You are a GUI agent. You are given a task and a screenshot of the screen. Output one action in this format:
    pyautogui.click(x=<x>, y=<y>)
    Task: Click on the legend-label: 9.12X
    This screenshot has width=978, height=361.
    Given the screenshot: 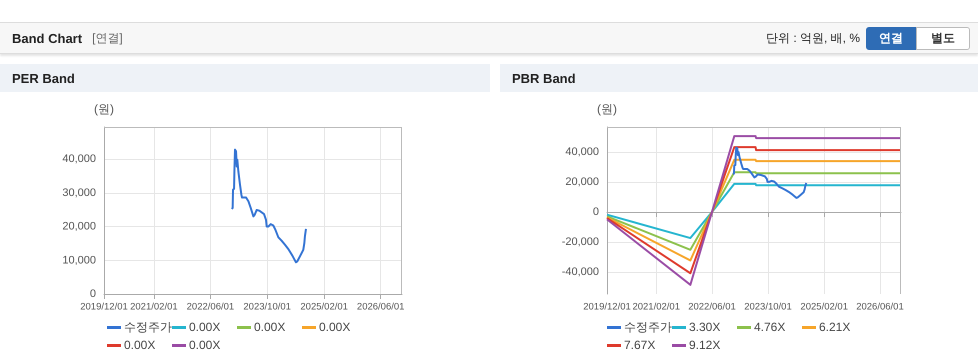 What is the action you would take?
    pyautogui.click(x=704, y=345)
    